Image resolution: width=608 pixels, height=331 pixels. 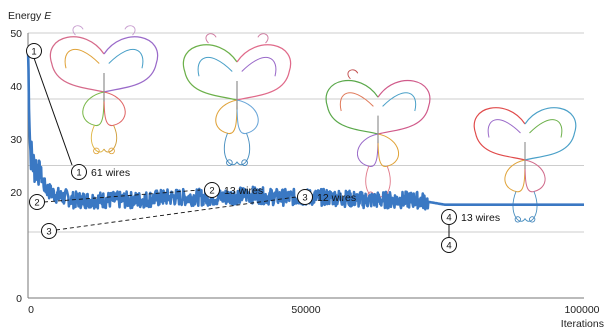 What do you see at coordinates (16, 193) in the screenshot?
I see `y-tick-label-20: 20` at bounding box center [16, 193].